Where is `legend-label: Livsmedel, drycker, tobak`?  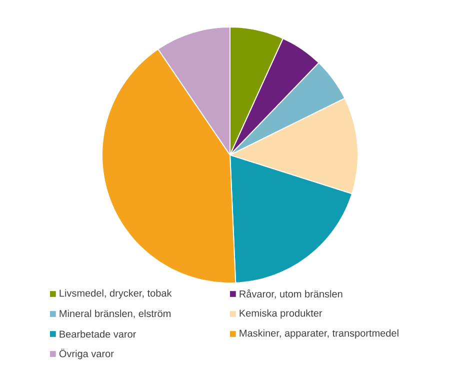 legend-label: Livsmedel, drycker, tobak is located at coordinates (116, 294).